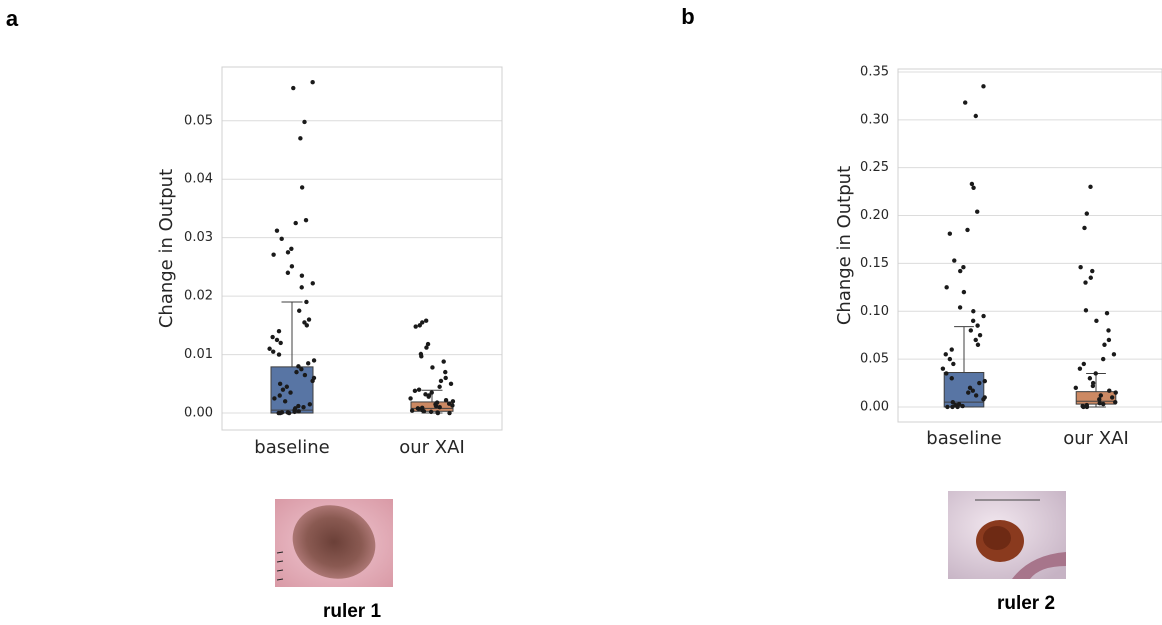 The image size is (1162, 625). Describe the element at coordinates (198, 237) in the screenshot. I see `y-tick-label: 0.03` at that location.